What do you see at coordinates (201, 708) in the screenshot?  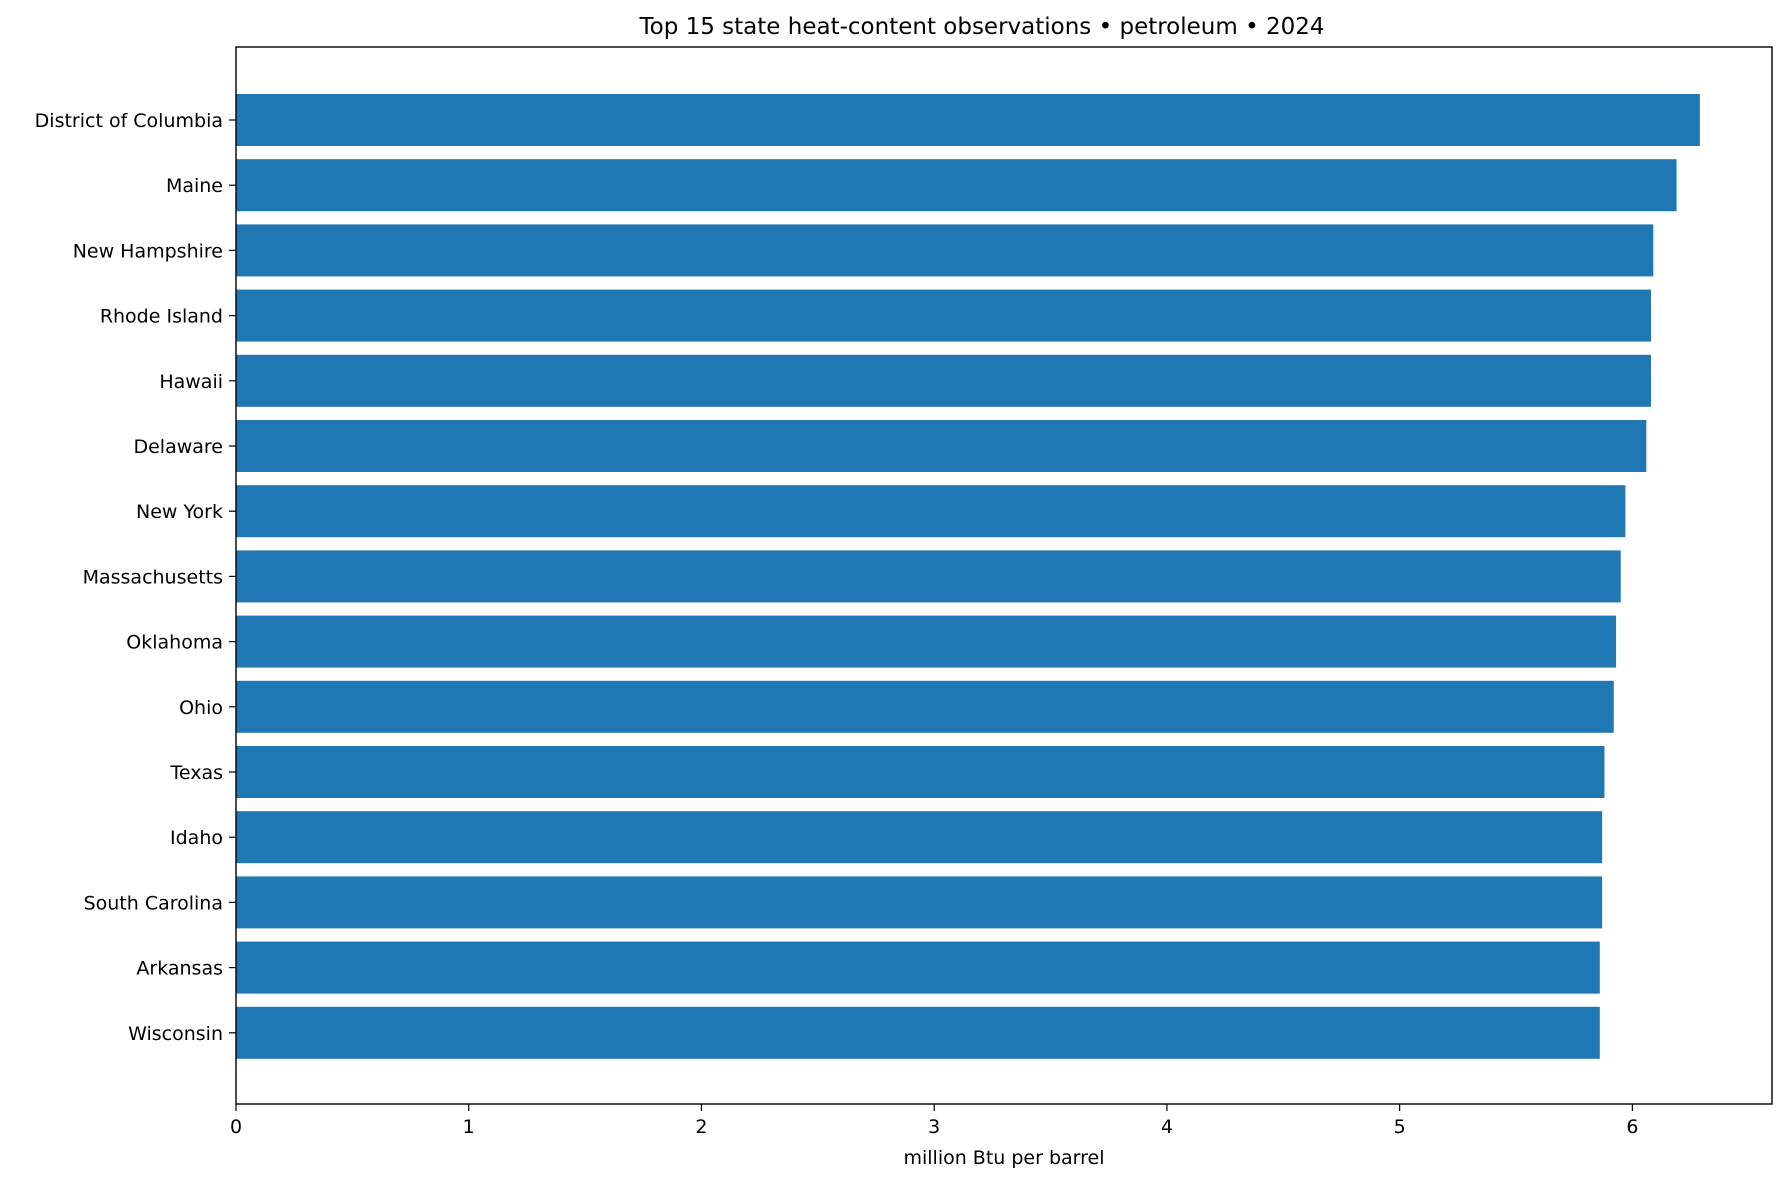 I see `y-tick-label: Ohio` at bounding box center [201, 708].